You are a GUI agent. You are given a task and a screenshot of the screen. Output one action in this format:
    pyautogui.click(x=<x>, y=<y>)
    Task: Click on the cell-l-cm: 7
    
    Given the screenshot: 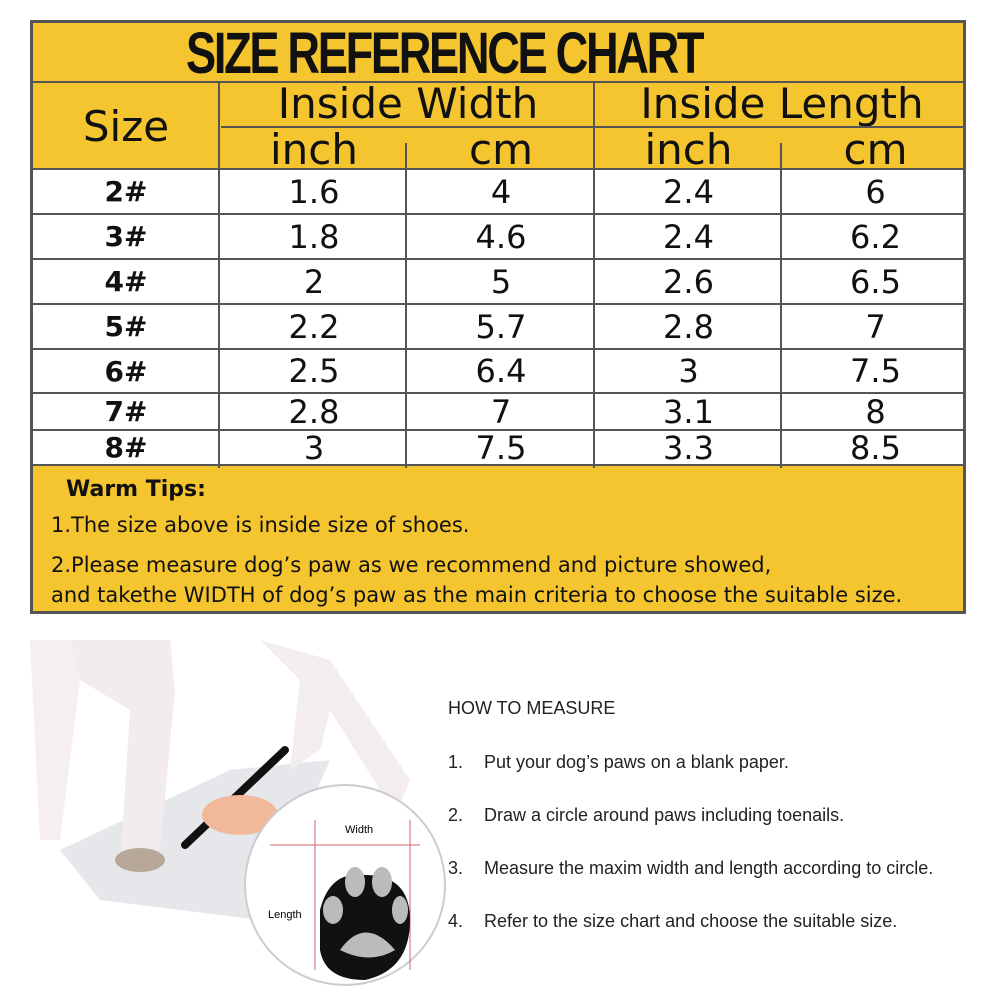 What is the action you would take?
    pyautogui.click(x=875, y=326)
    